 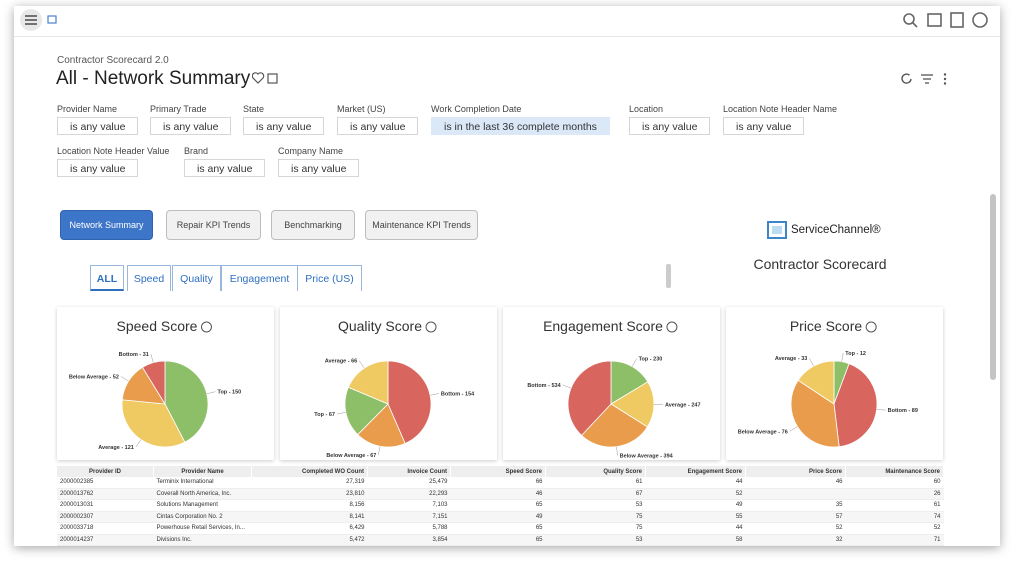 I want to click on chart-title: Engagement Score, so click(x=603, y=326).